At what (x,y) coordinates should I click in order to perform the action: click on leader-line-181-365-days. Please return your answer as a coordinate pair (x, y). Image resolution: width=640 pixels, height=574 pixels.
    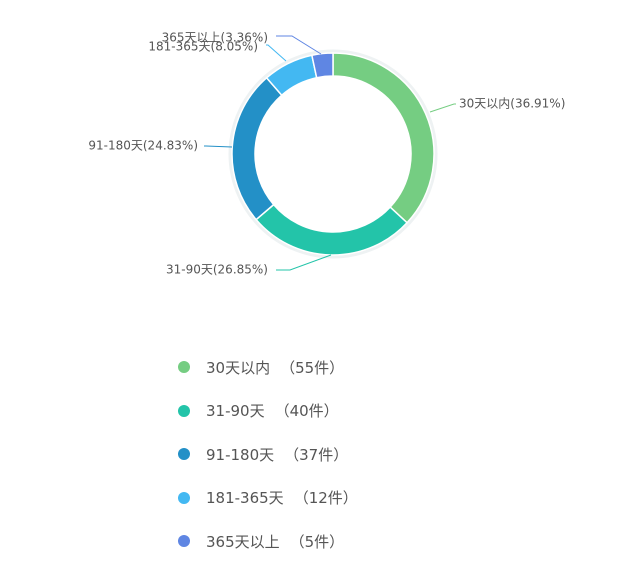
    Looking at the image, I should click on (276, 53).